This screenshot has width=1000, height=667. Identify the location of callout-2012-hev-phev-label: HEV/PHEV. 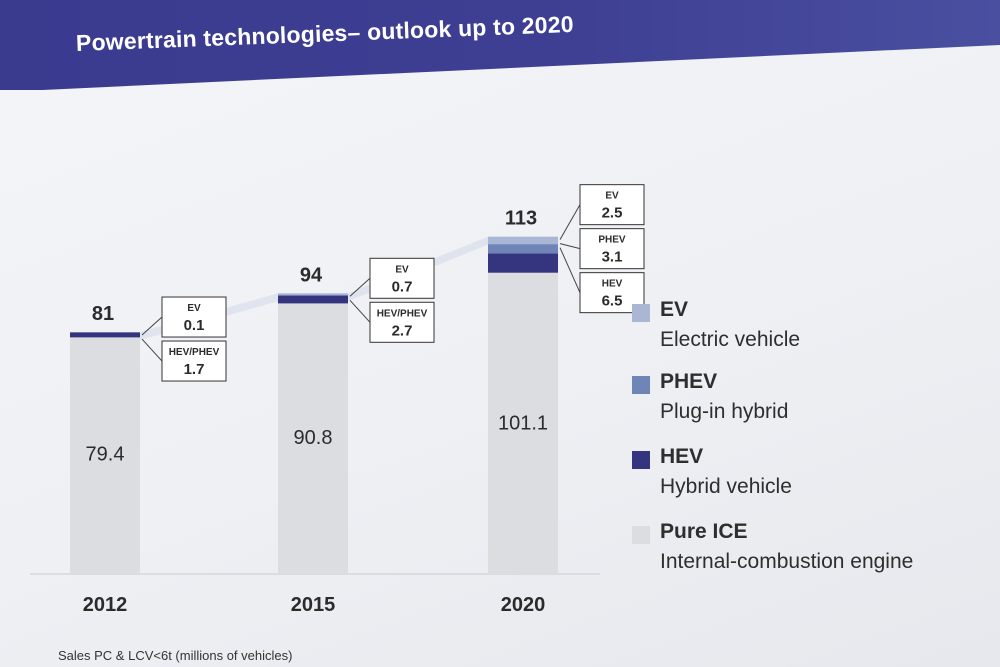
(194, 352).